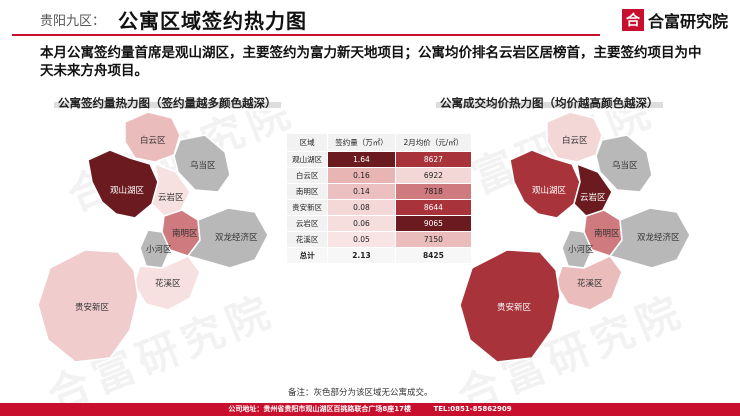  What do you see at coordinates (433, 191) in the screenshot?
I see `cell-price: 7818` at bounding box center [433, 191].